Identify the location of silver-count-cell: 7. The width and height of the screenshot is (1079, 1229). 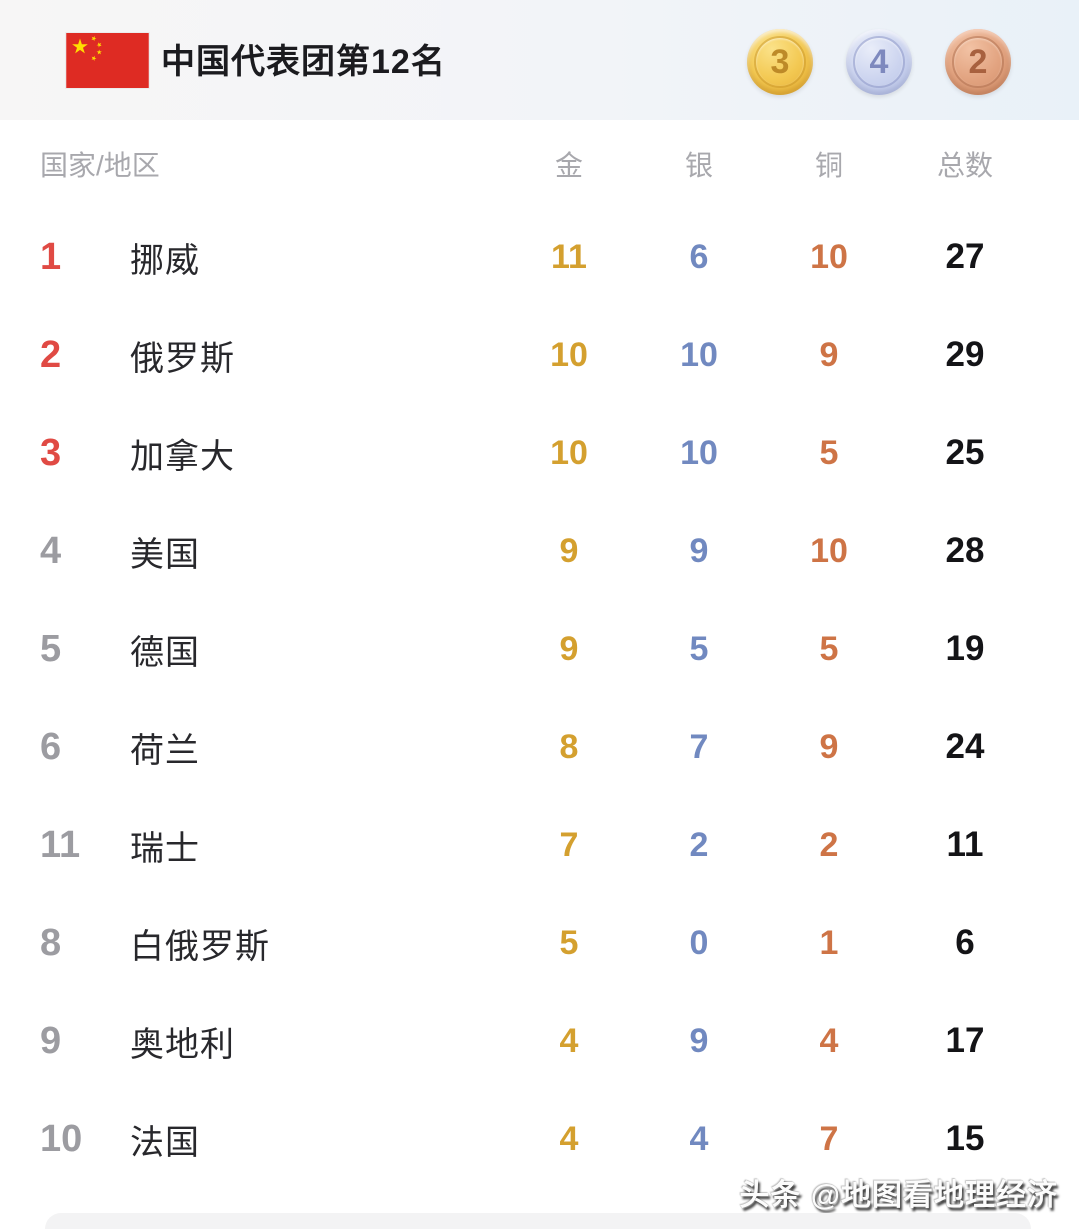
(699, 746).